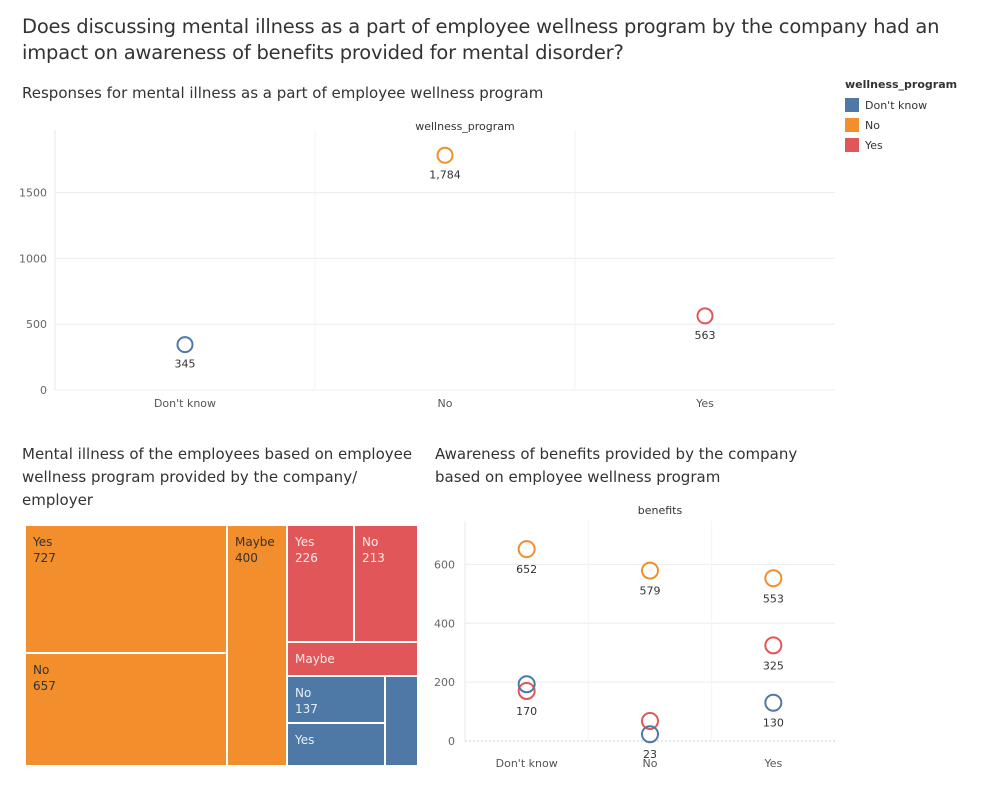 The height and width of the screenshot is (798, 994). I want to click on treemap-cell: Maybe 400, so click(257, 645).